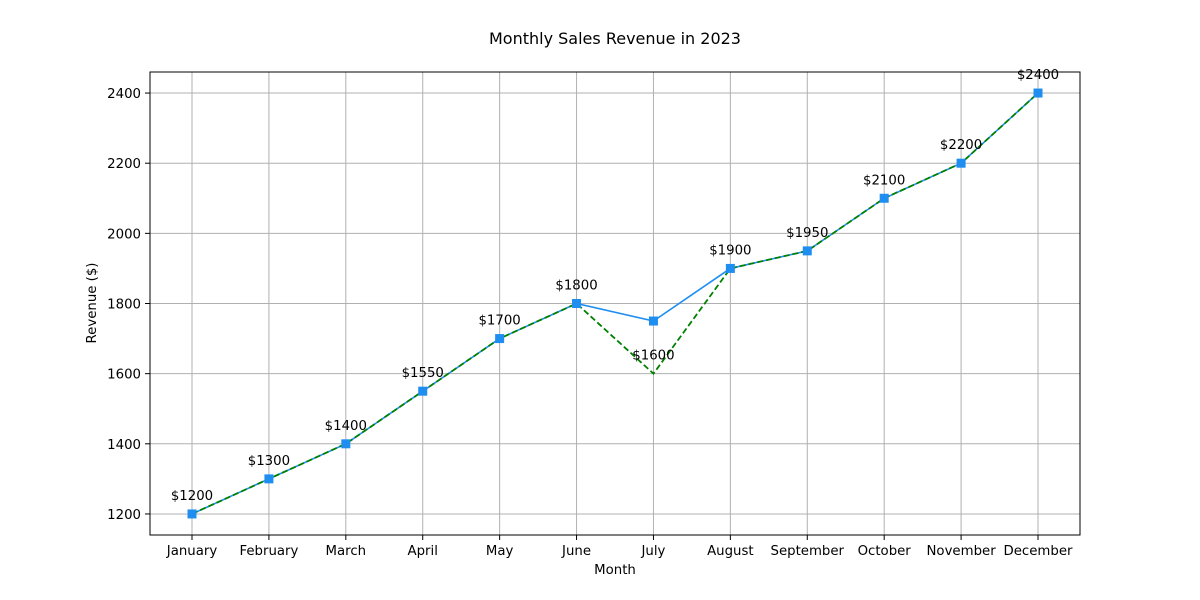 Image resolution: width=1200 pixels, height=600 pixels. Describe the element at coordinates (346, 426) in the screenshot. I see `data-label: $1400` at that location.